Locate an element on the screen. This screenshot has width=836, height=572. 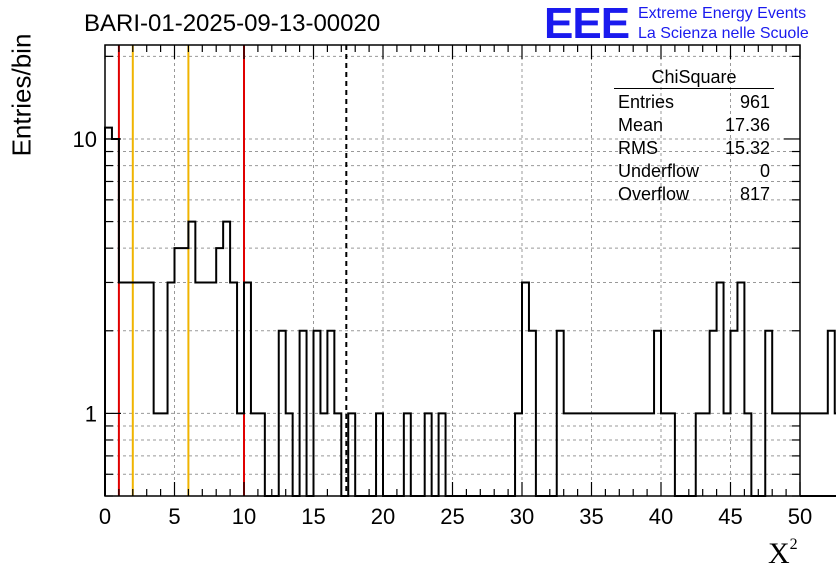
eee-logo: EEE is located at coordinates (587, 24).